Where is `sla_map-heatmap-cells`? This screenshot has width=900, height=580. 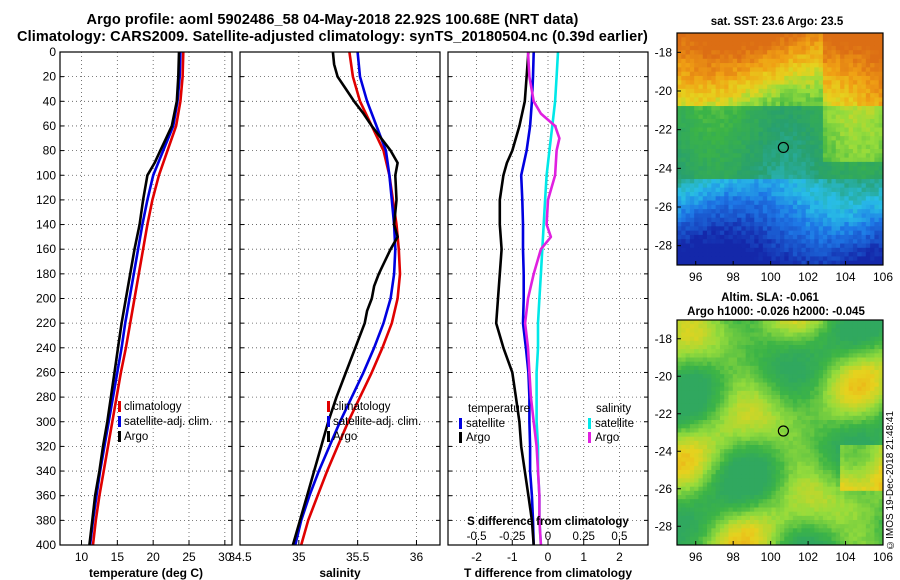 sla_map-heatmap-cells is located at coordinates (780, 433).